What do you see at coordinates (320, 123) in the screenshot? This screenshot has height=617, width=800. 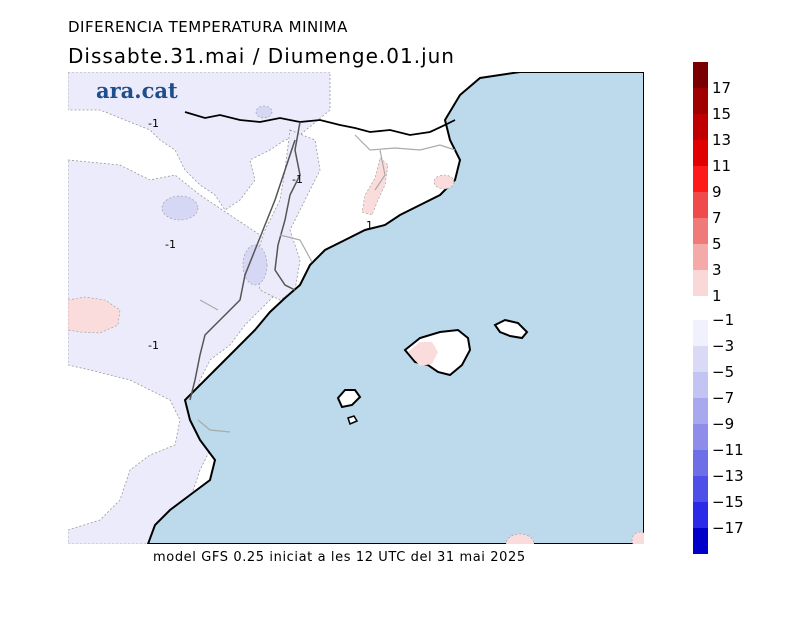 I see `border-pyrenees` at bounding box center [320, 123].